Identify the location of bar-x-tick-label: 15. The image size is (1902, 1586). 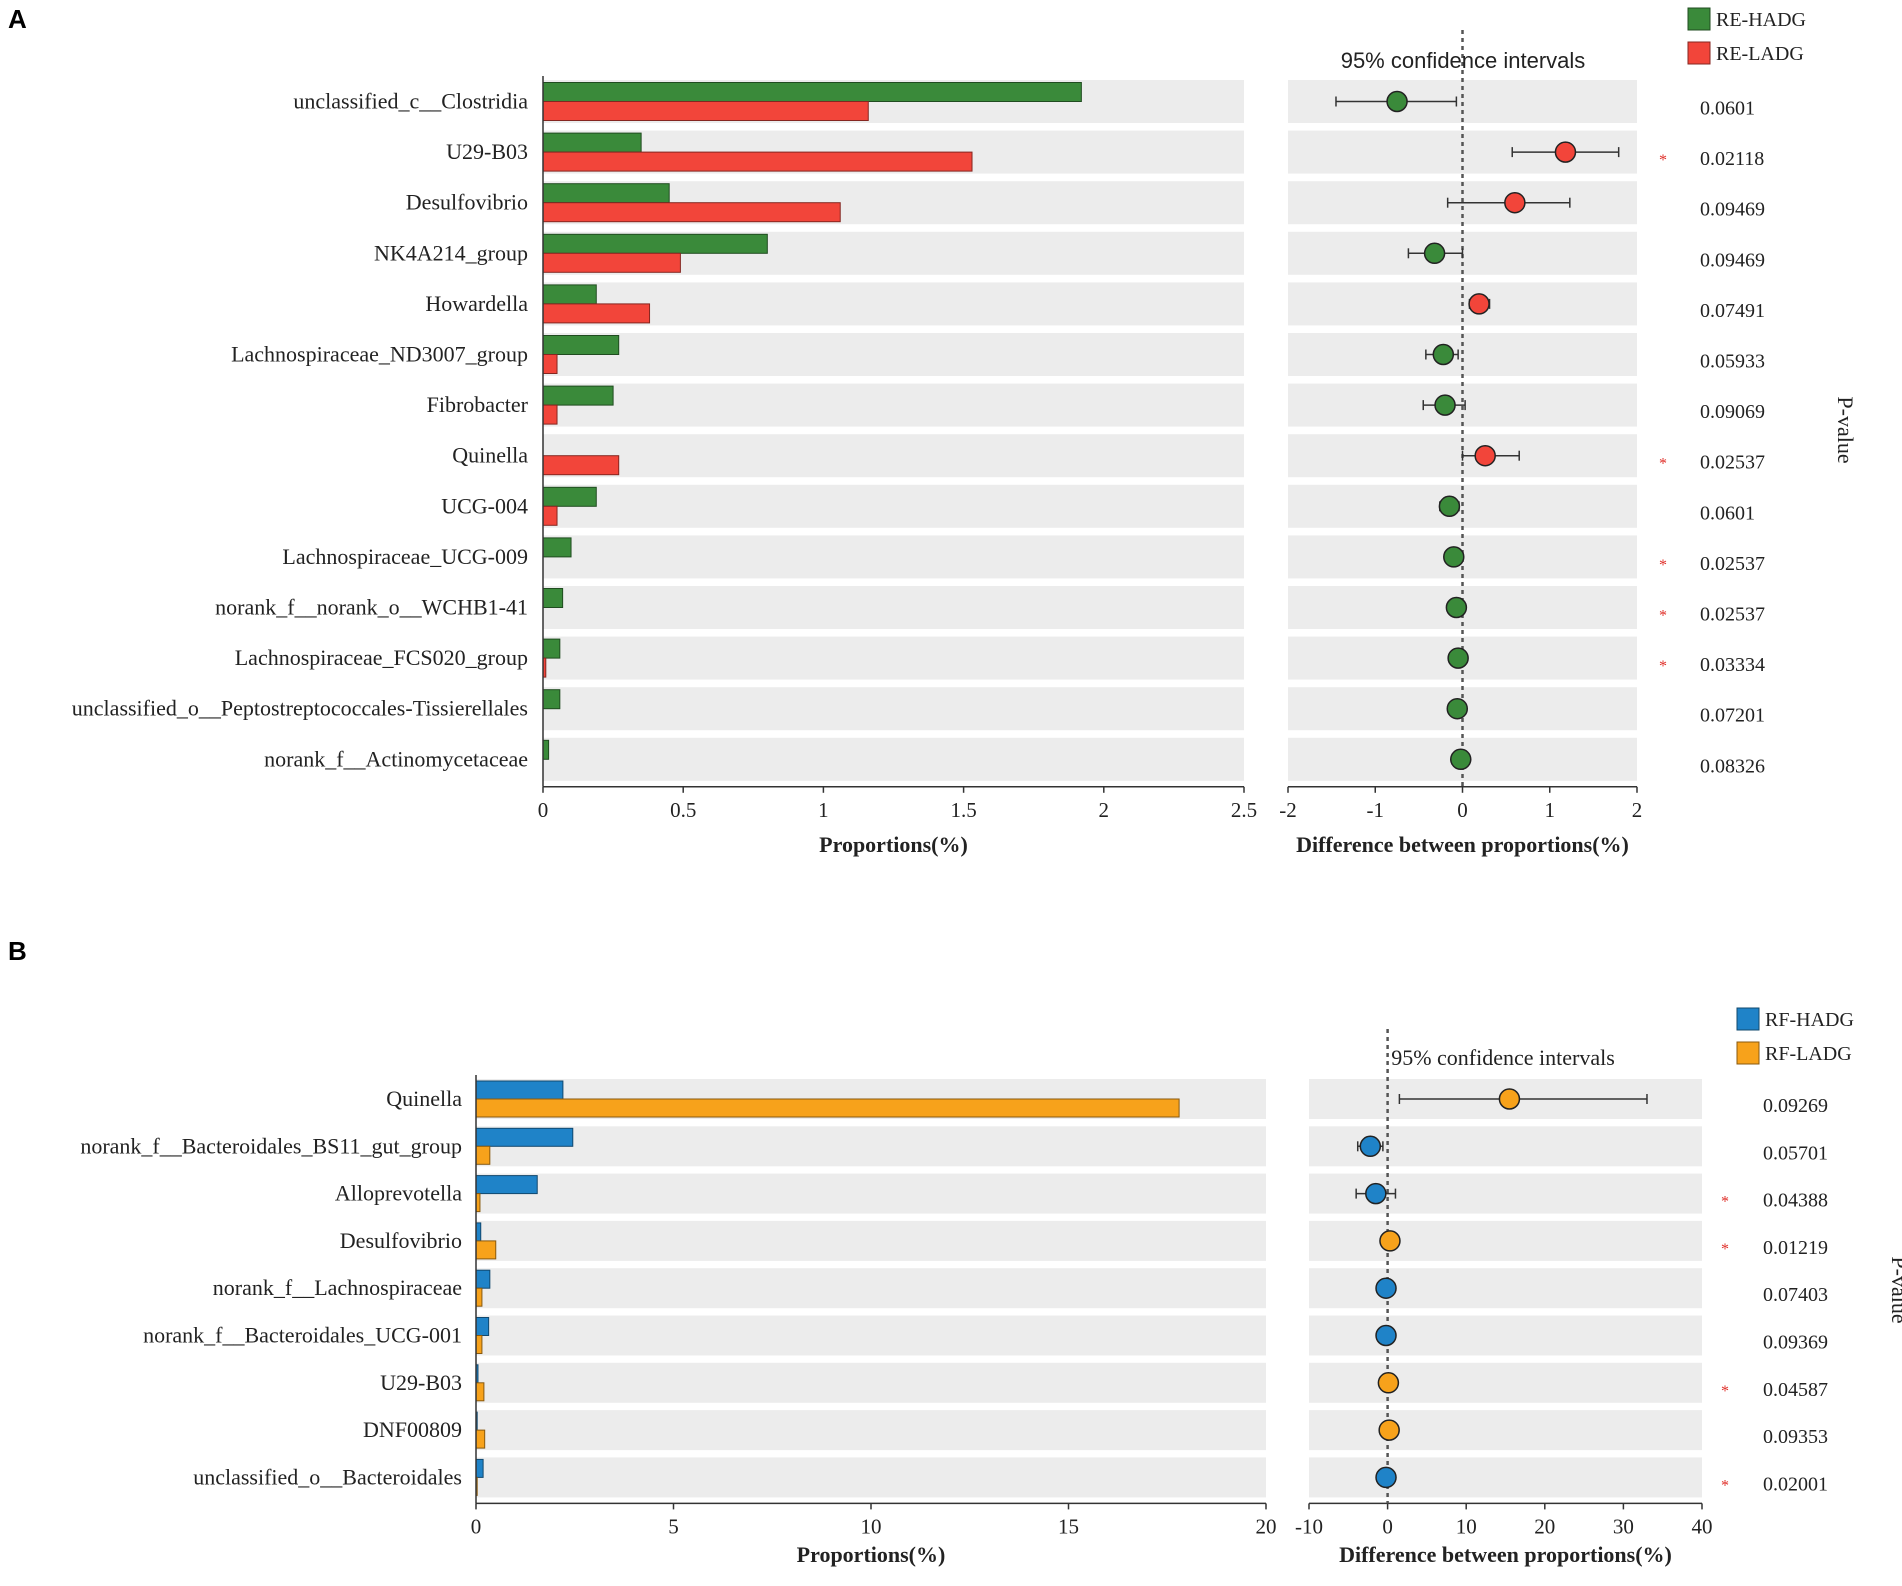
(1068, 1526).